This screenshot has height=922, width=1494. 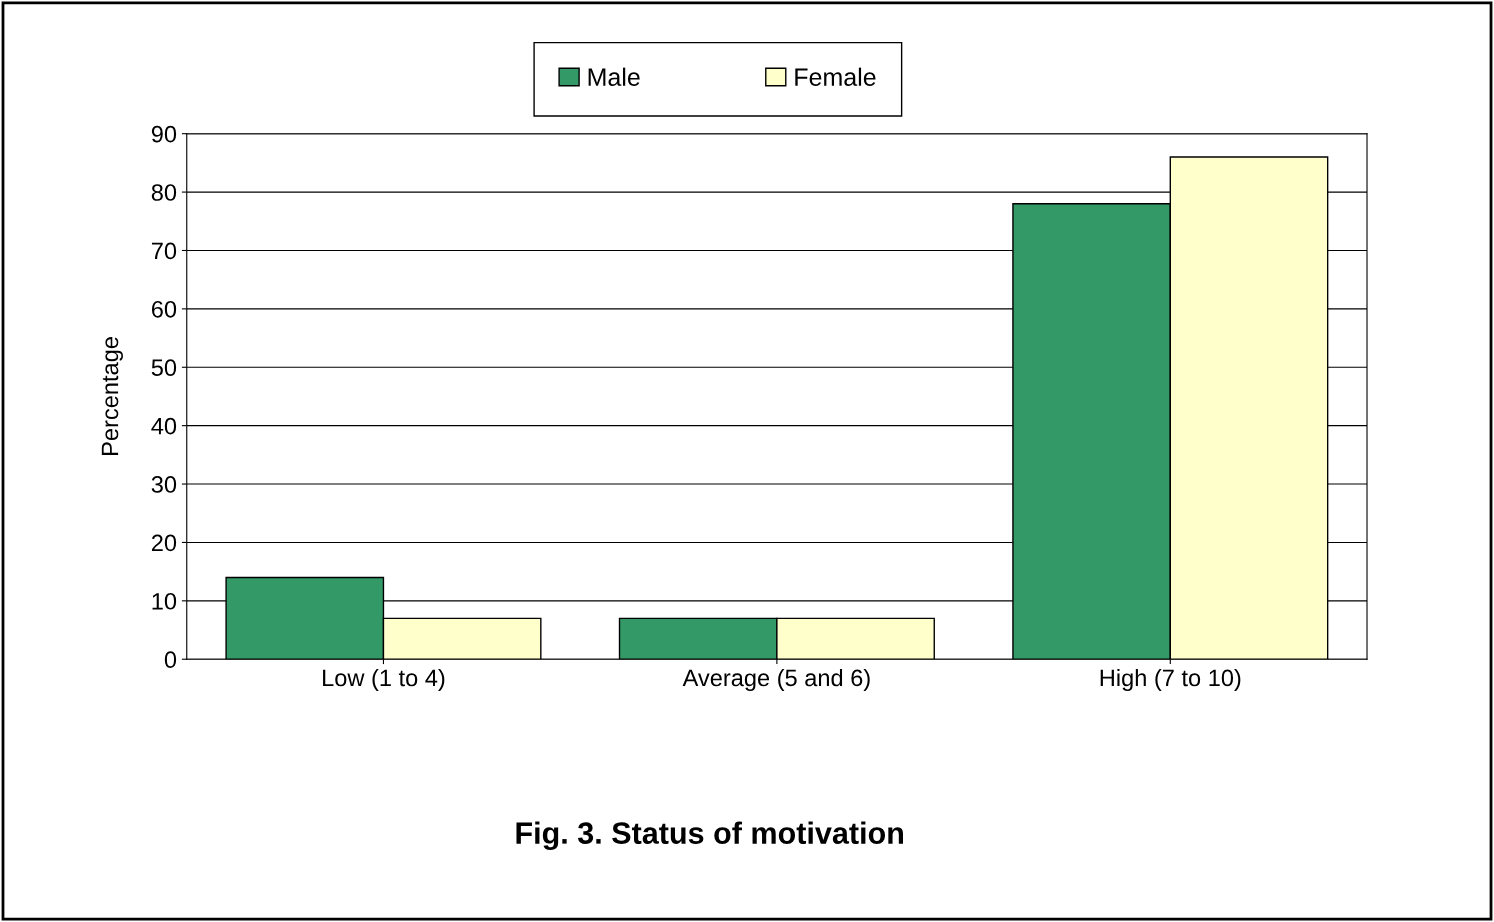 I want to click on x-tick-label: Average (5 and 6), so click(x=776, y=679).